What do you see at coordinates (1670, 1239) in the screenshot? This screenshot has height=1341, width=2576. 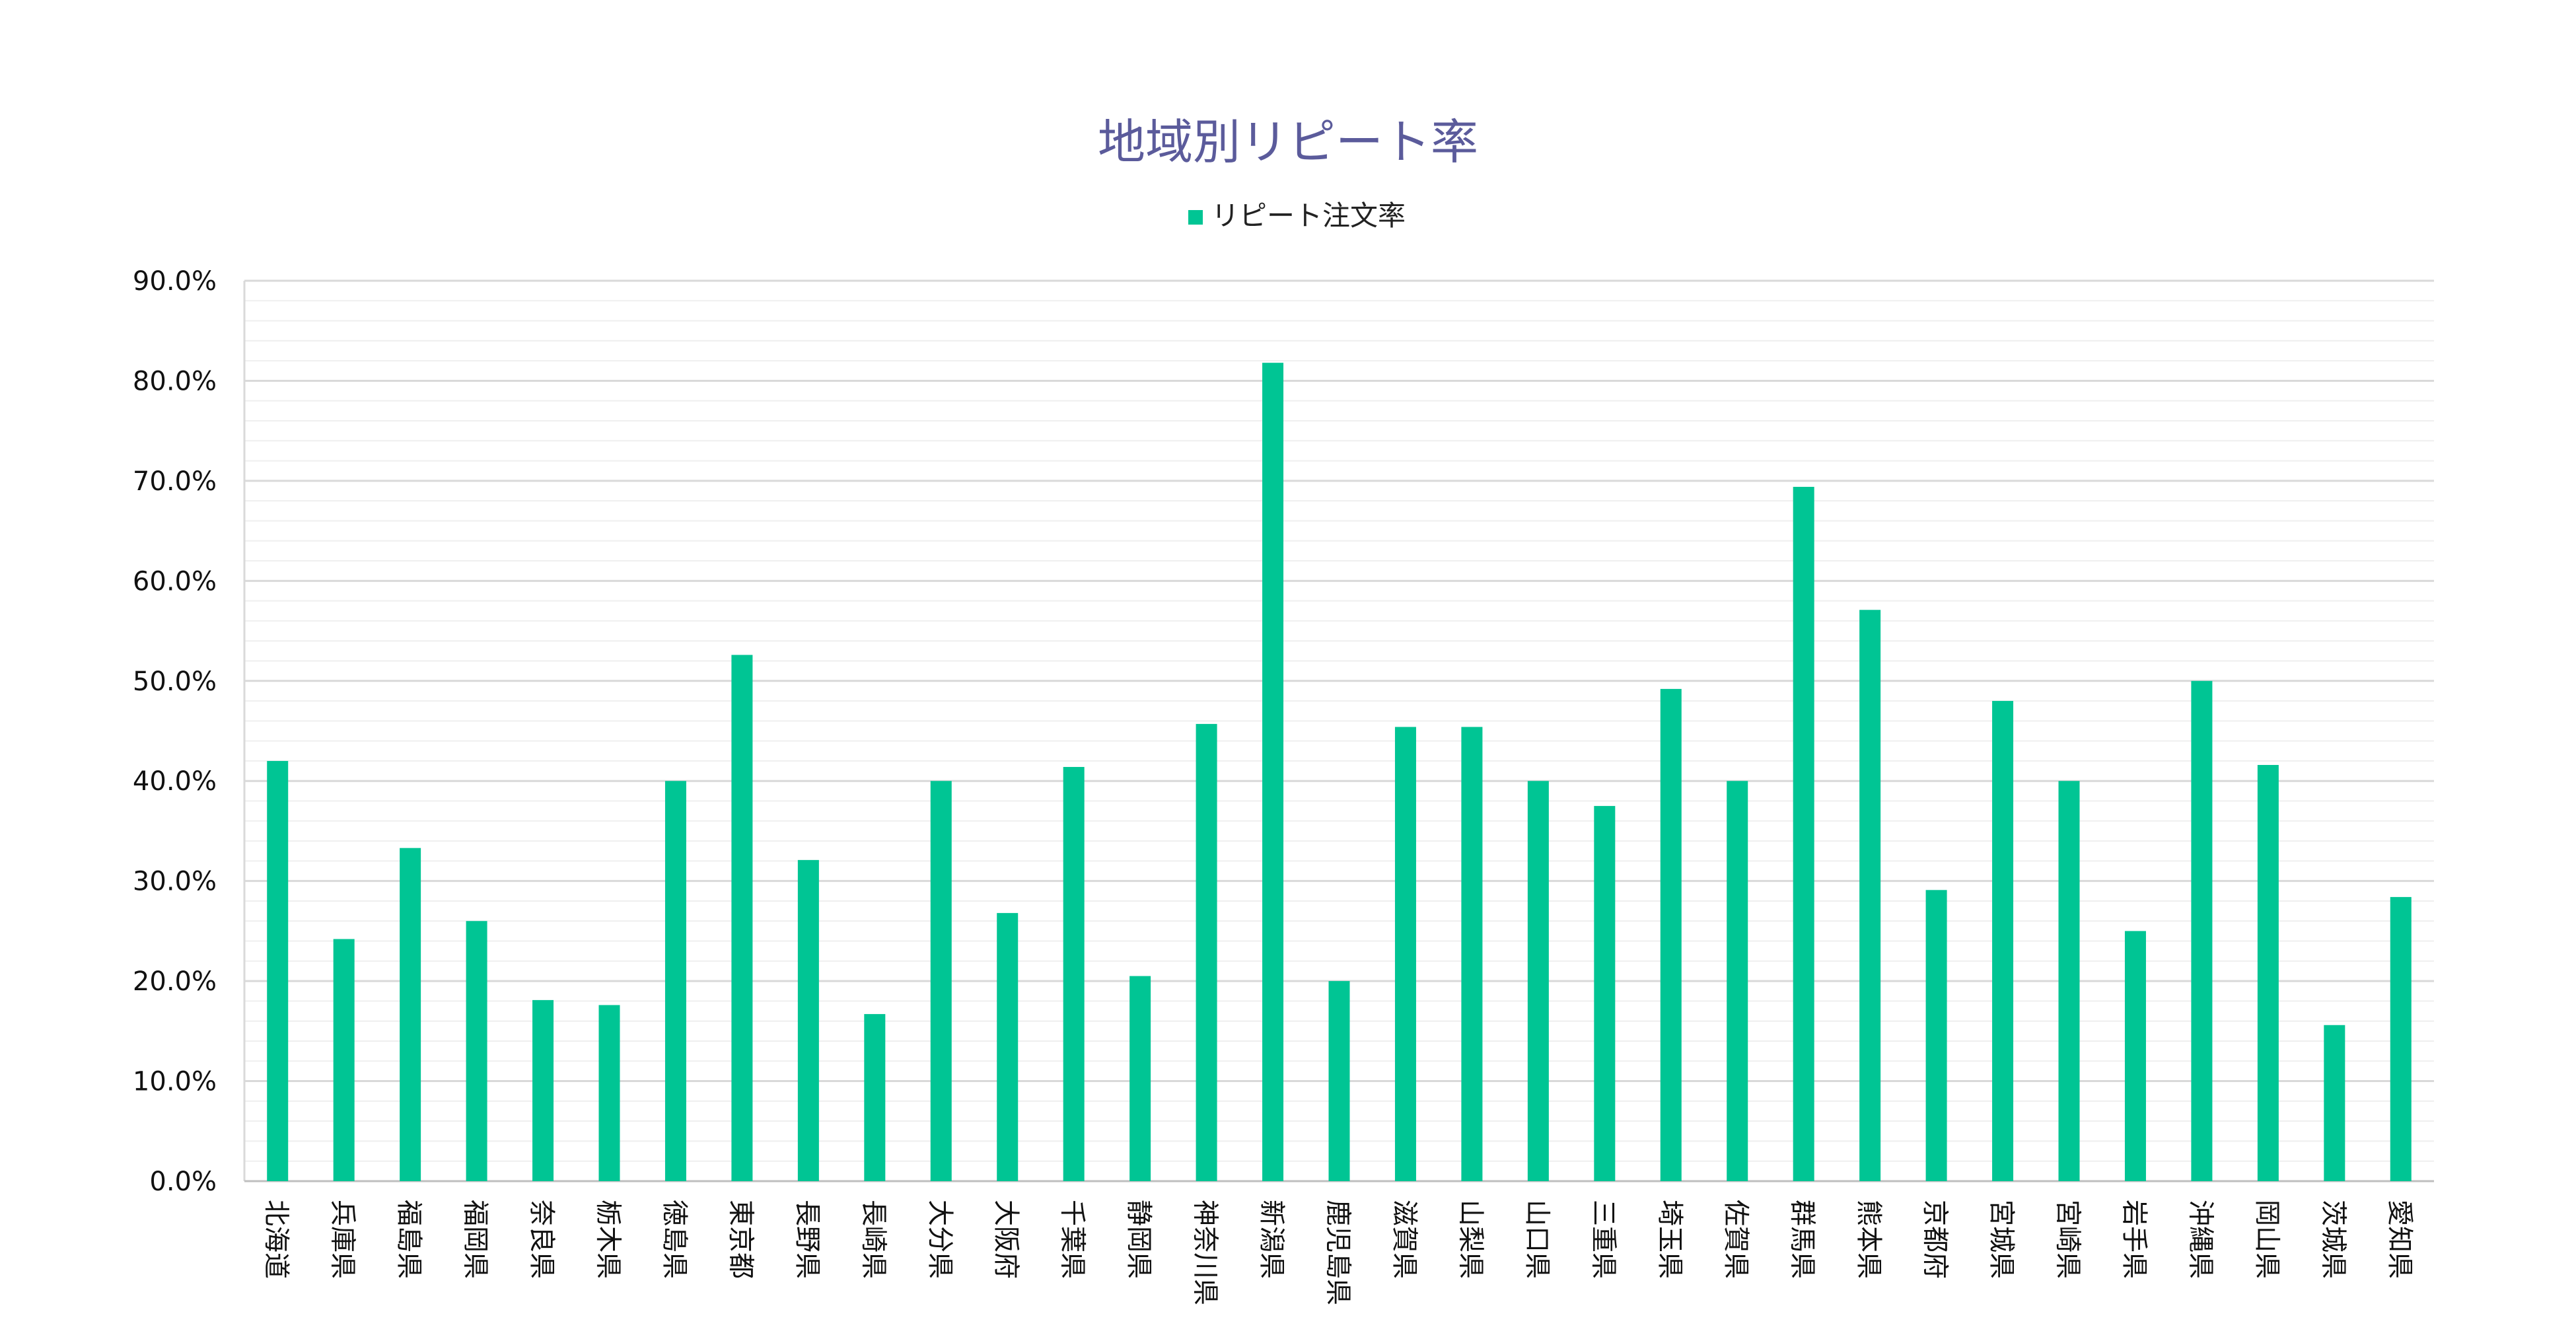 I see `x-tick-label: 埼玉県` at bounding box center [1670, 1239].